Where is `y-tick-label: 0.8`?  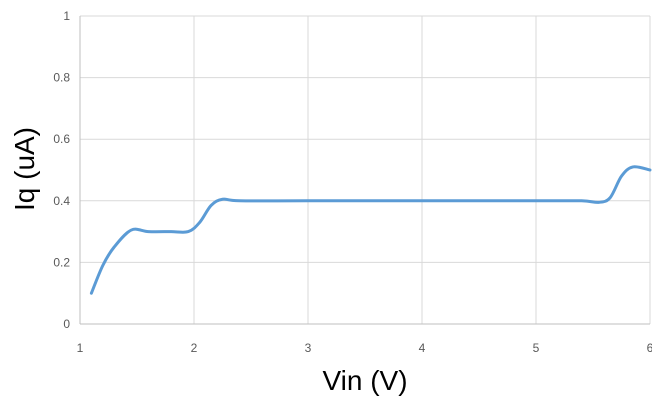
y-tick-label: 0.8 is located at coordinates (61, 78).